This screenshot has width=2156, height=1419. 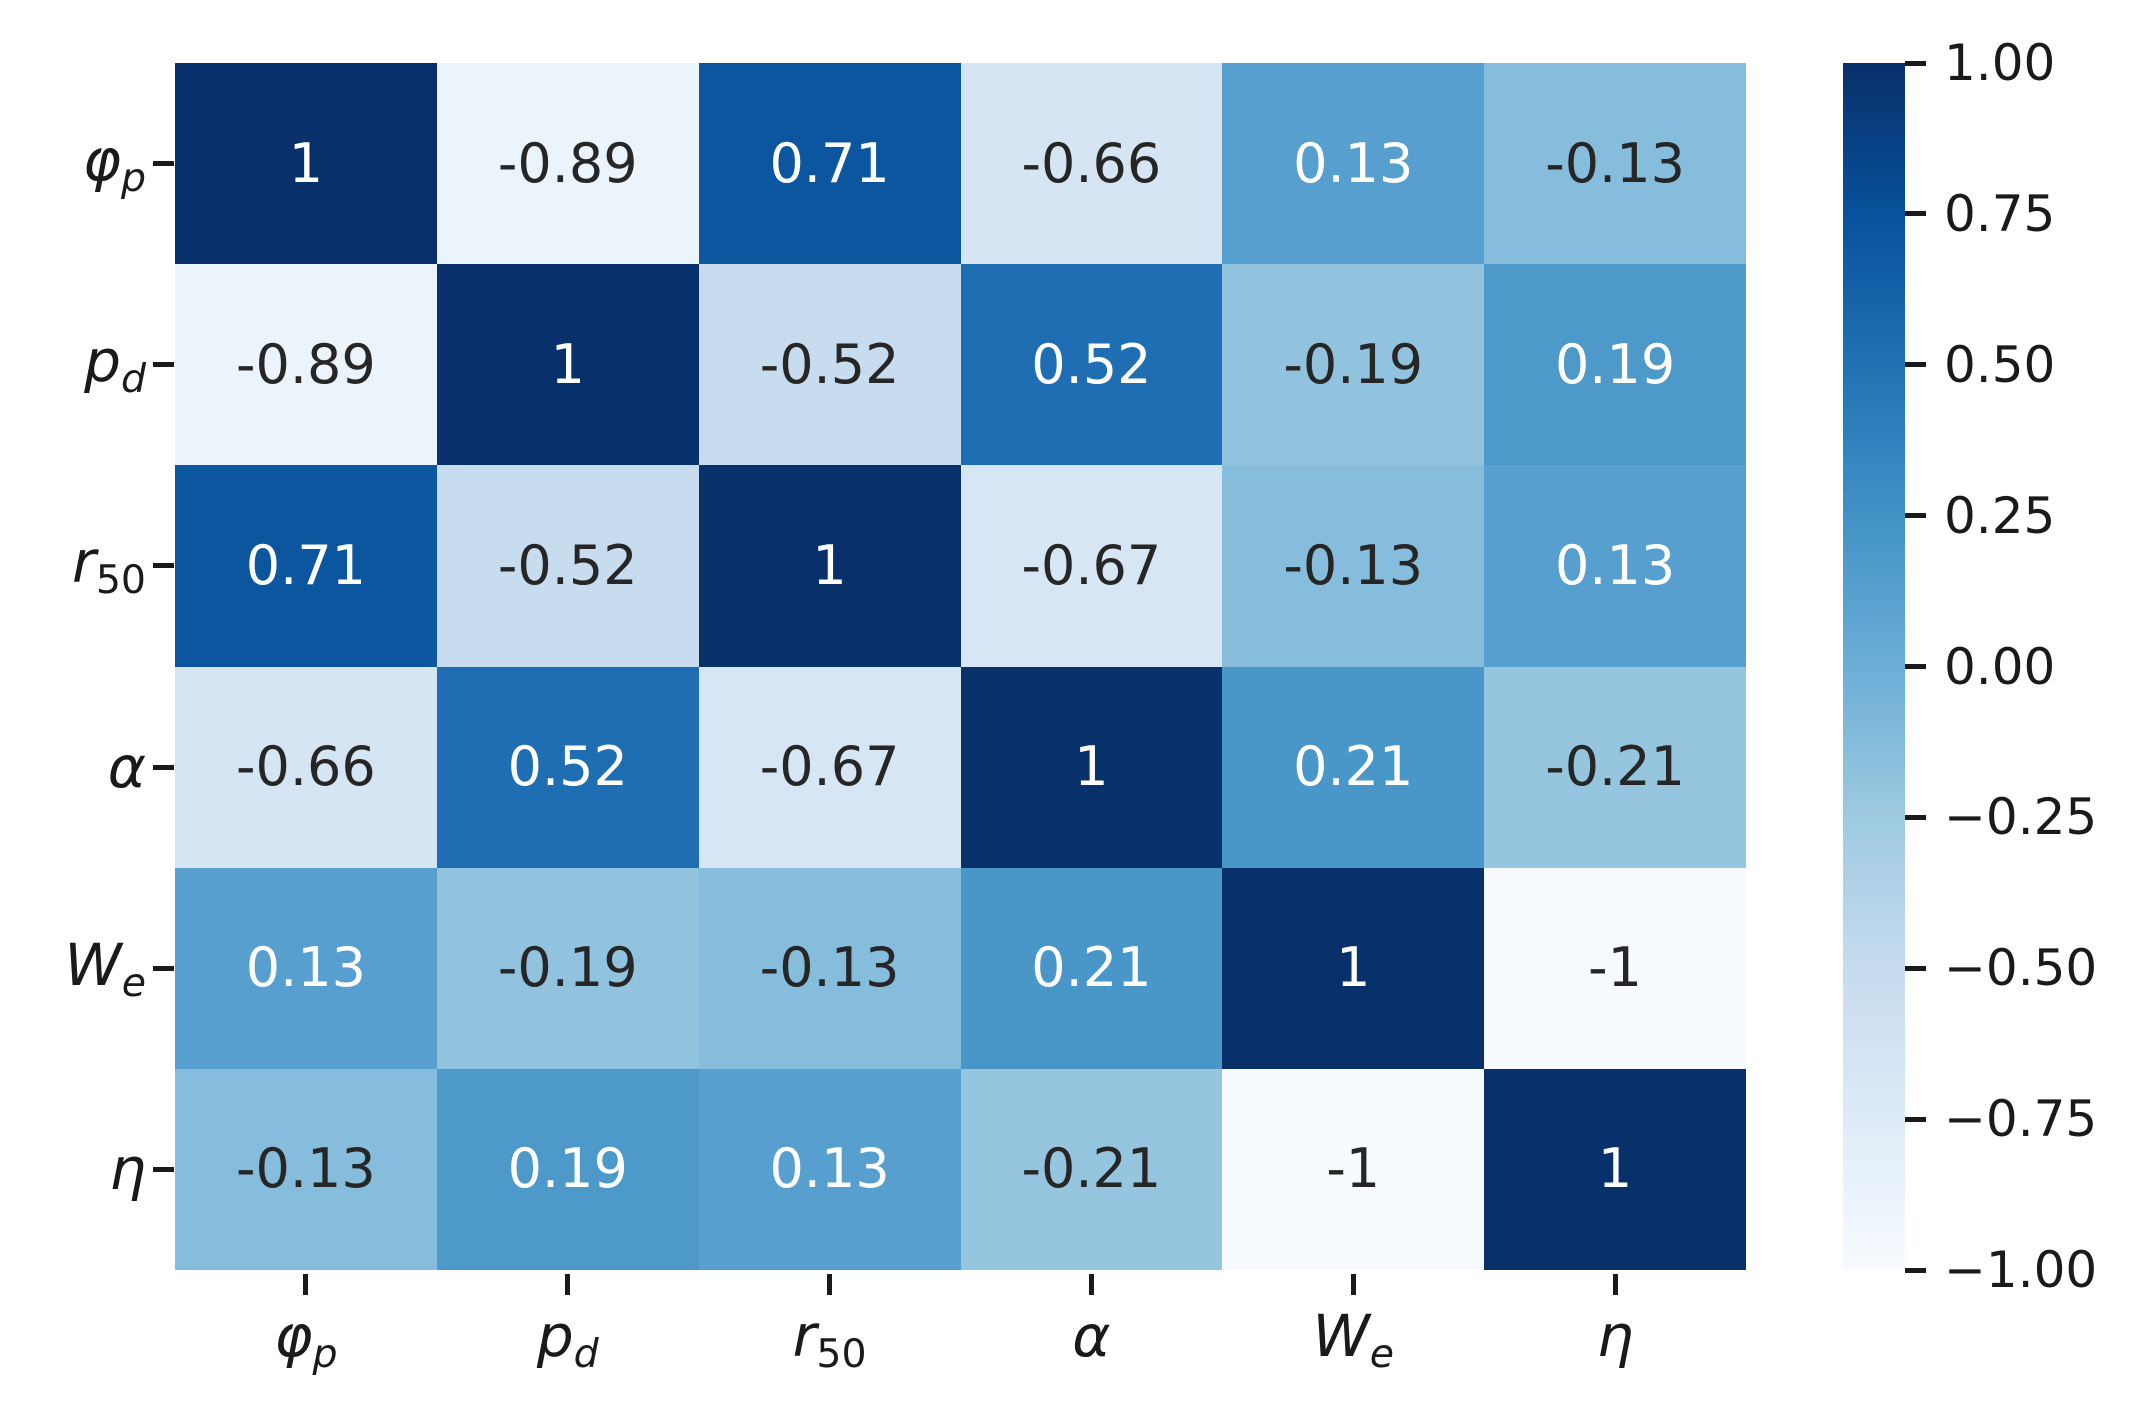 I want to click on cell-value: -0.52, so click(x=829, y=364).